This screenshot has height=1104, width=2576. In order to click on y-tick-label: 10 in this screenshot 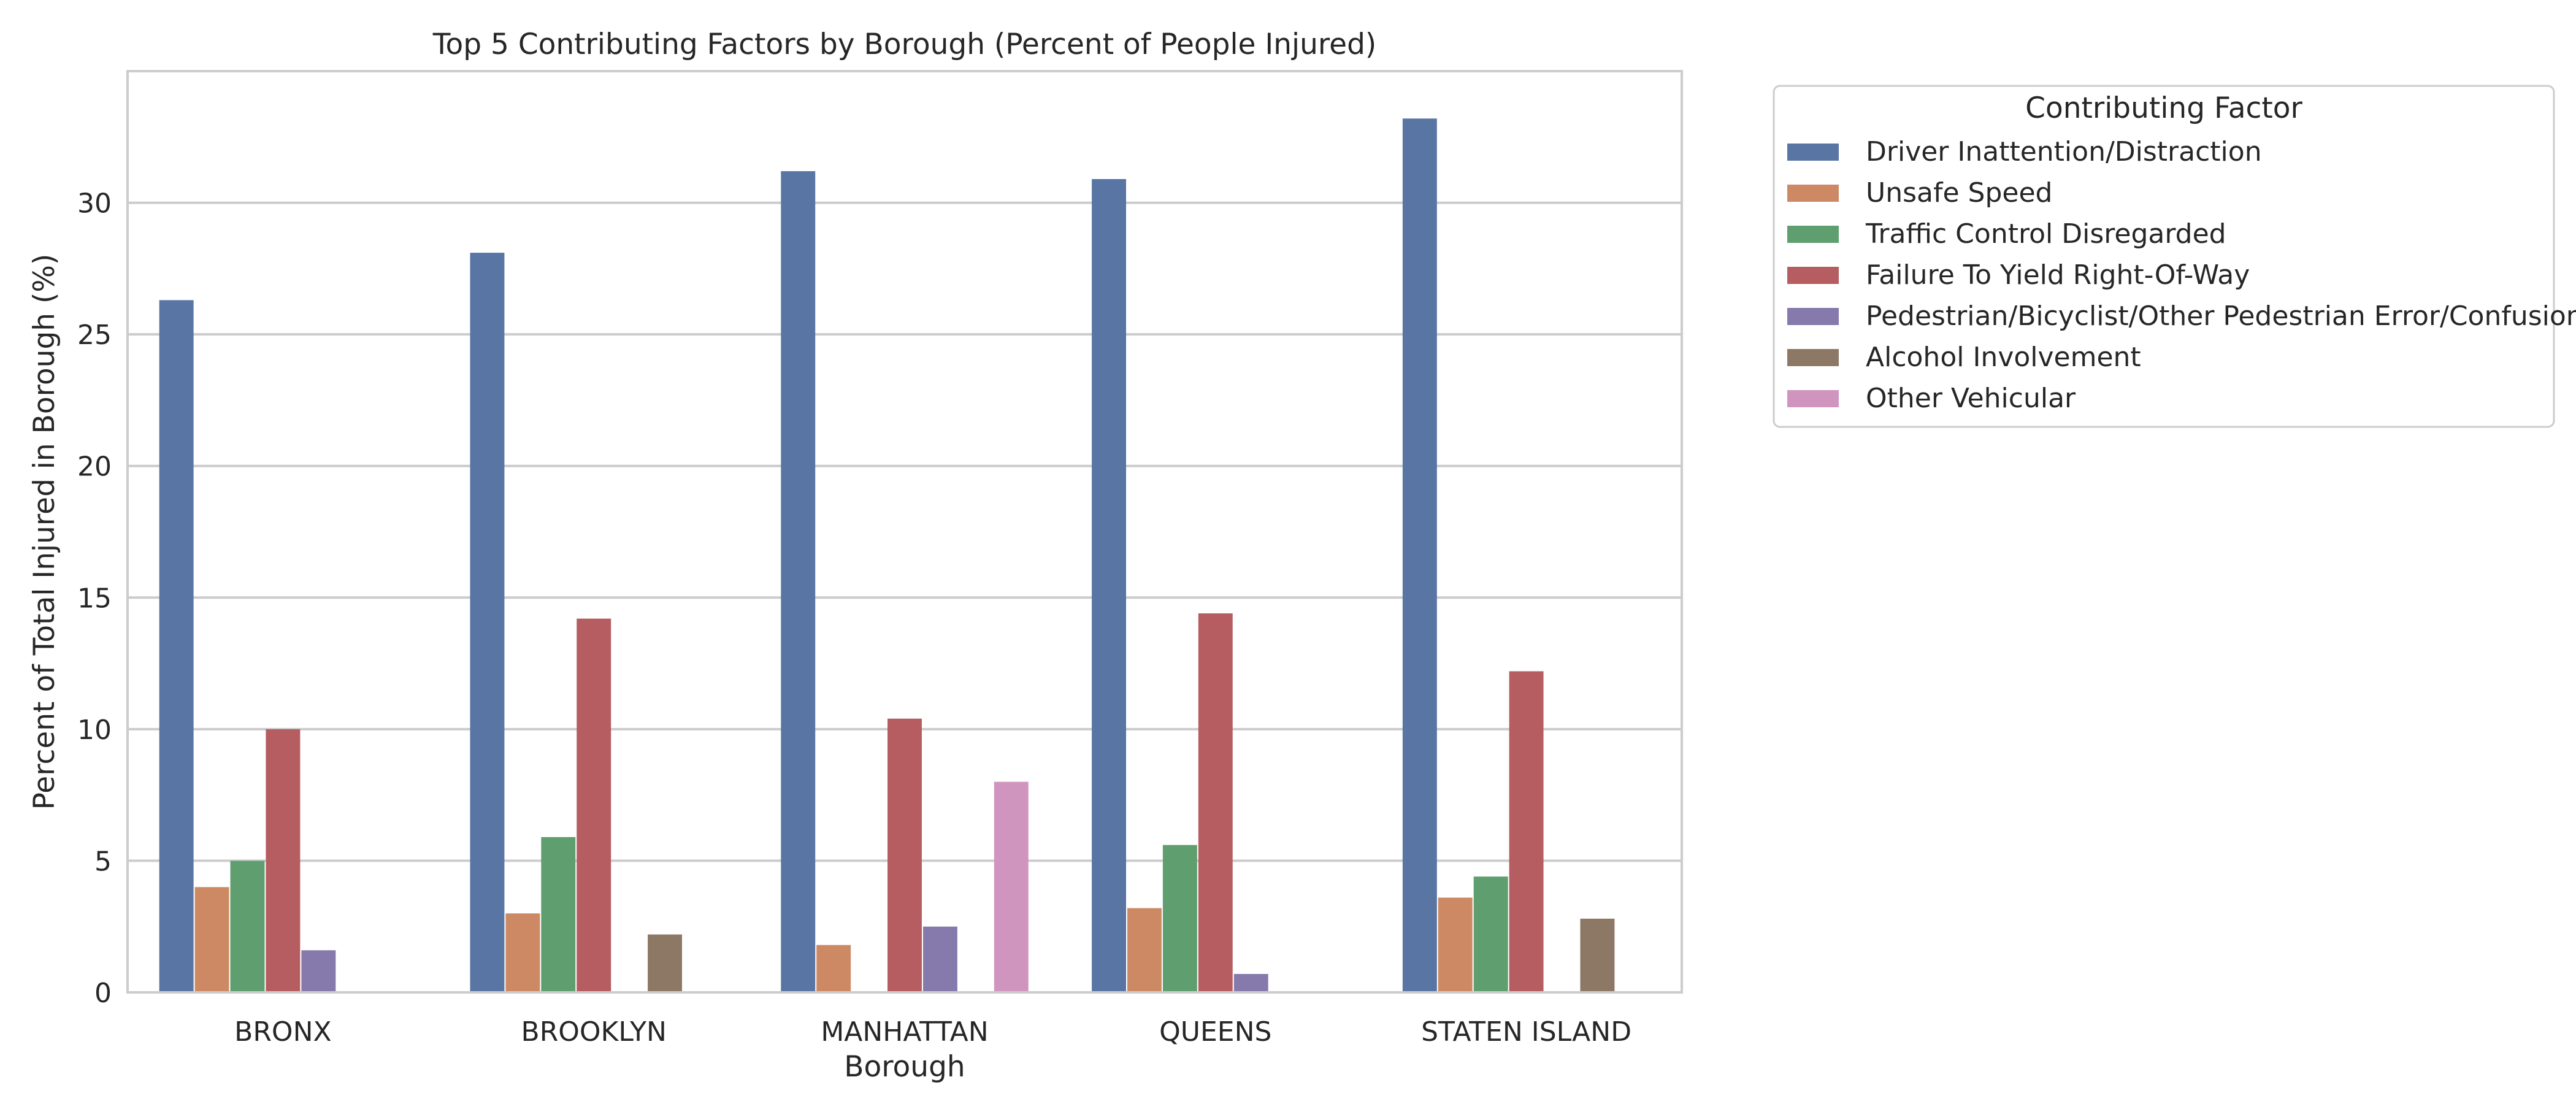, I will do `click(94, 730)`.